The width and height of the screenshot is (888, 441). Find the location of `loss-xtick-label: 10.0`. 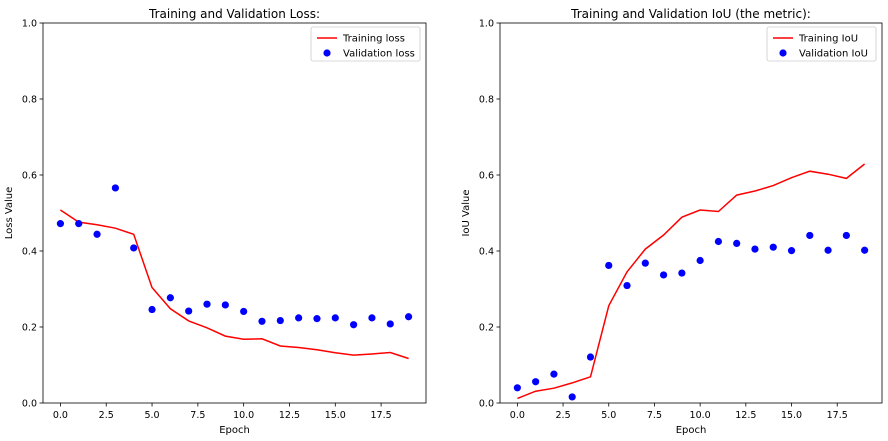

loss-xtick-label: 10.0 is located at coordinates (243, 415).